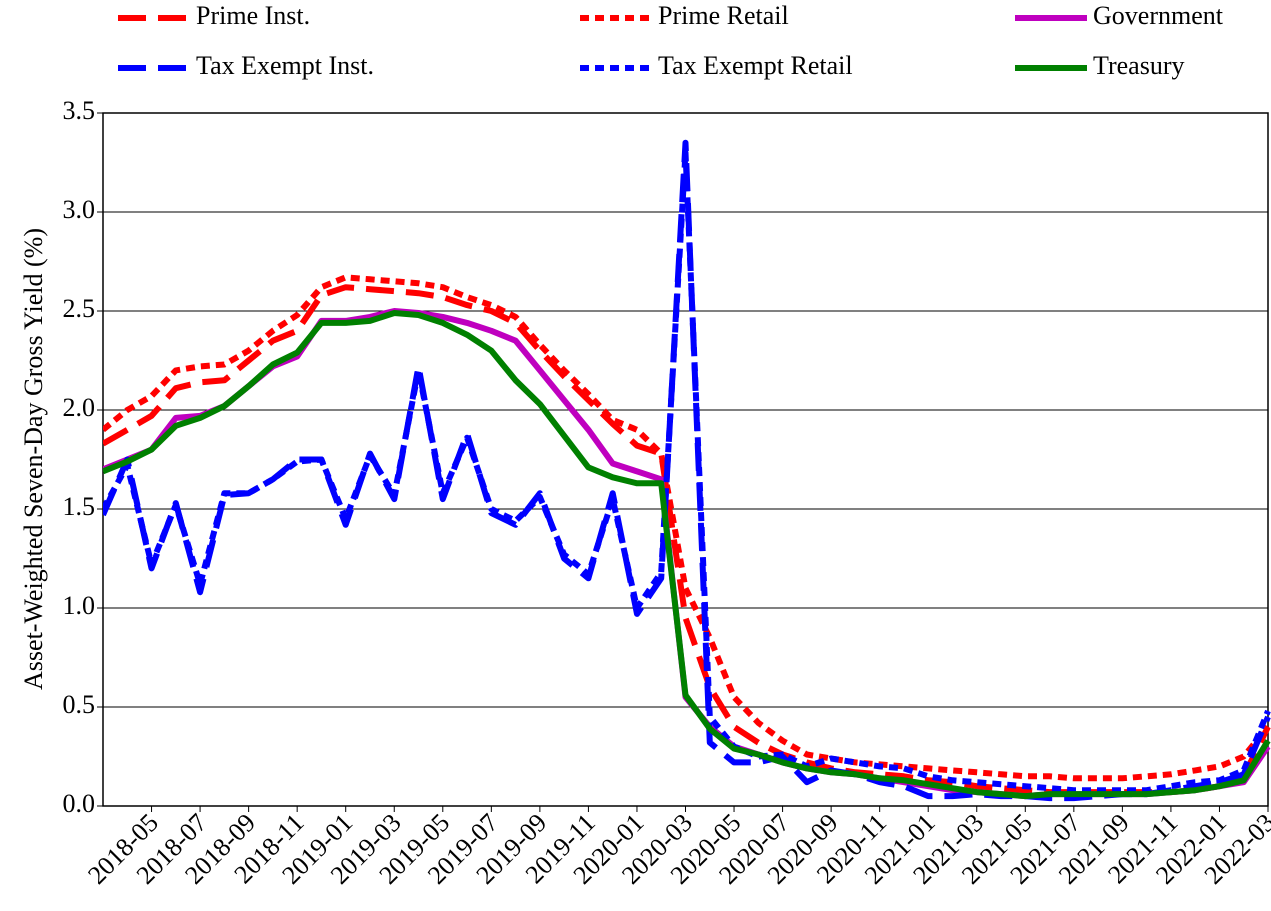 The width and height of the screenshot is (1271, 911). I want to click on legend-label: Government, so click(1158, 15).